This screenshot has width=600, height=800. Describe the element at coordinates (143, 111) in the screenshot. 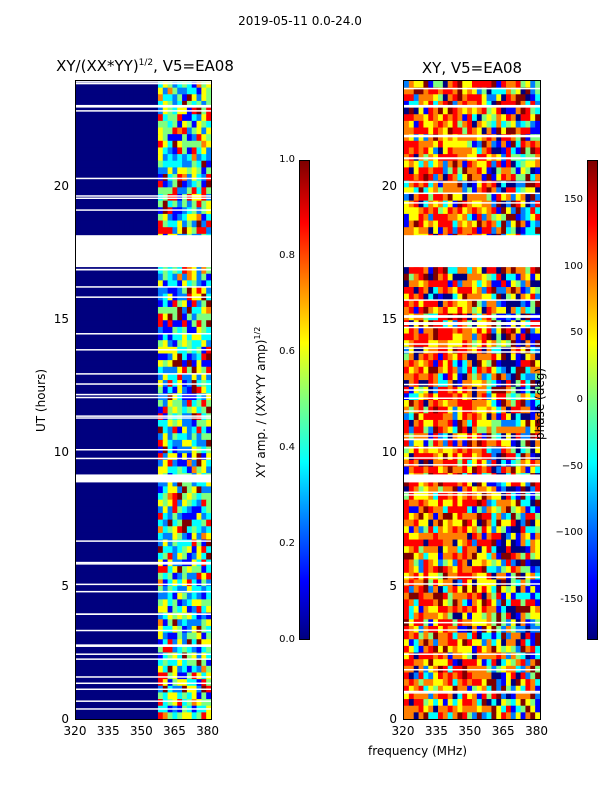

I see `left-flag-line` at that location.